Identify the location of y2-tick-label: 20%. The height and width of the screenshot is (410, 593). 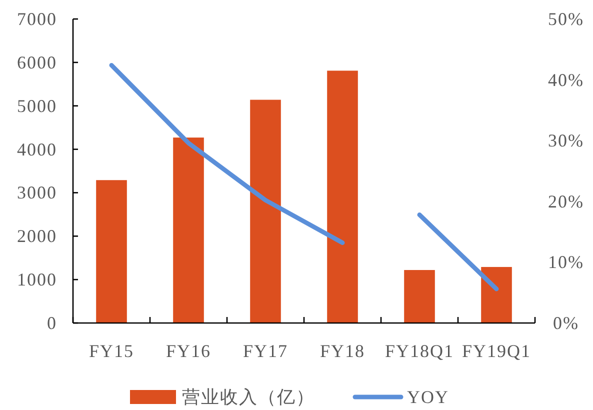
(566, 201).